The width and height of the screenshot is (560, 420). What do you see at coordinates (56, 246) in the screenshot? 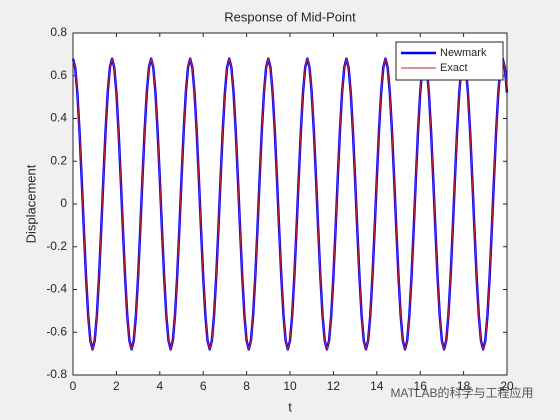
I see `y-tick-label: -0.2` at bounding box center [56, 246].